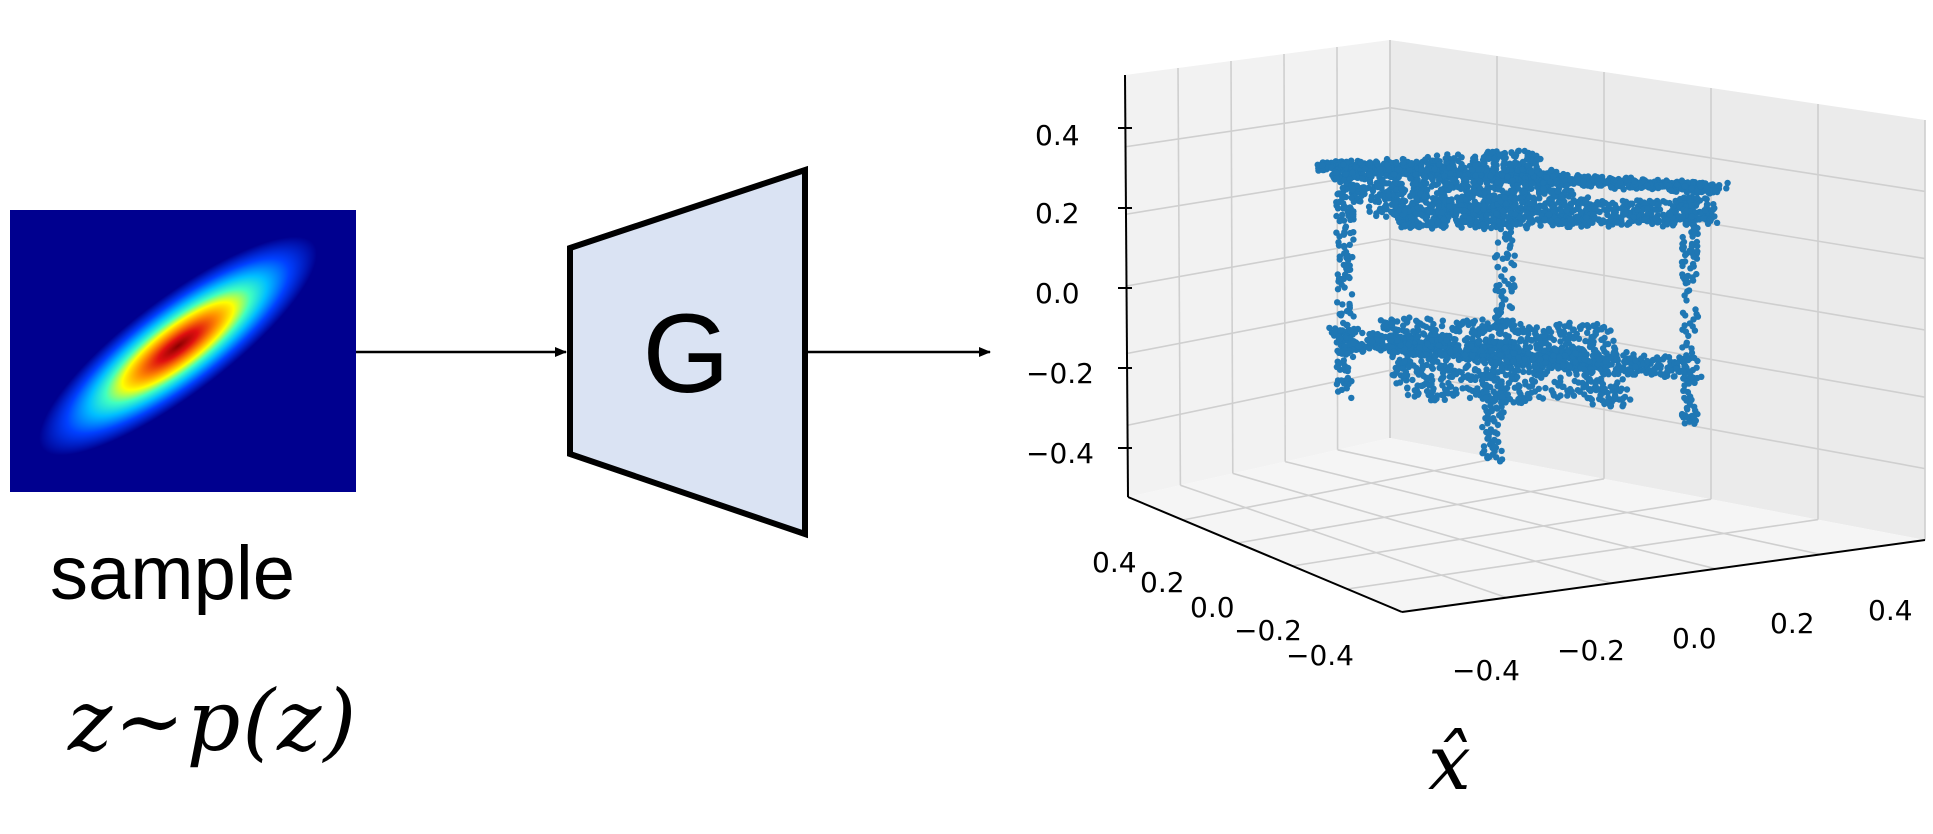 This screenshot has width=1933, height=834. I want to click on back-left-pane, so click(1257, 268).